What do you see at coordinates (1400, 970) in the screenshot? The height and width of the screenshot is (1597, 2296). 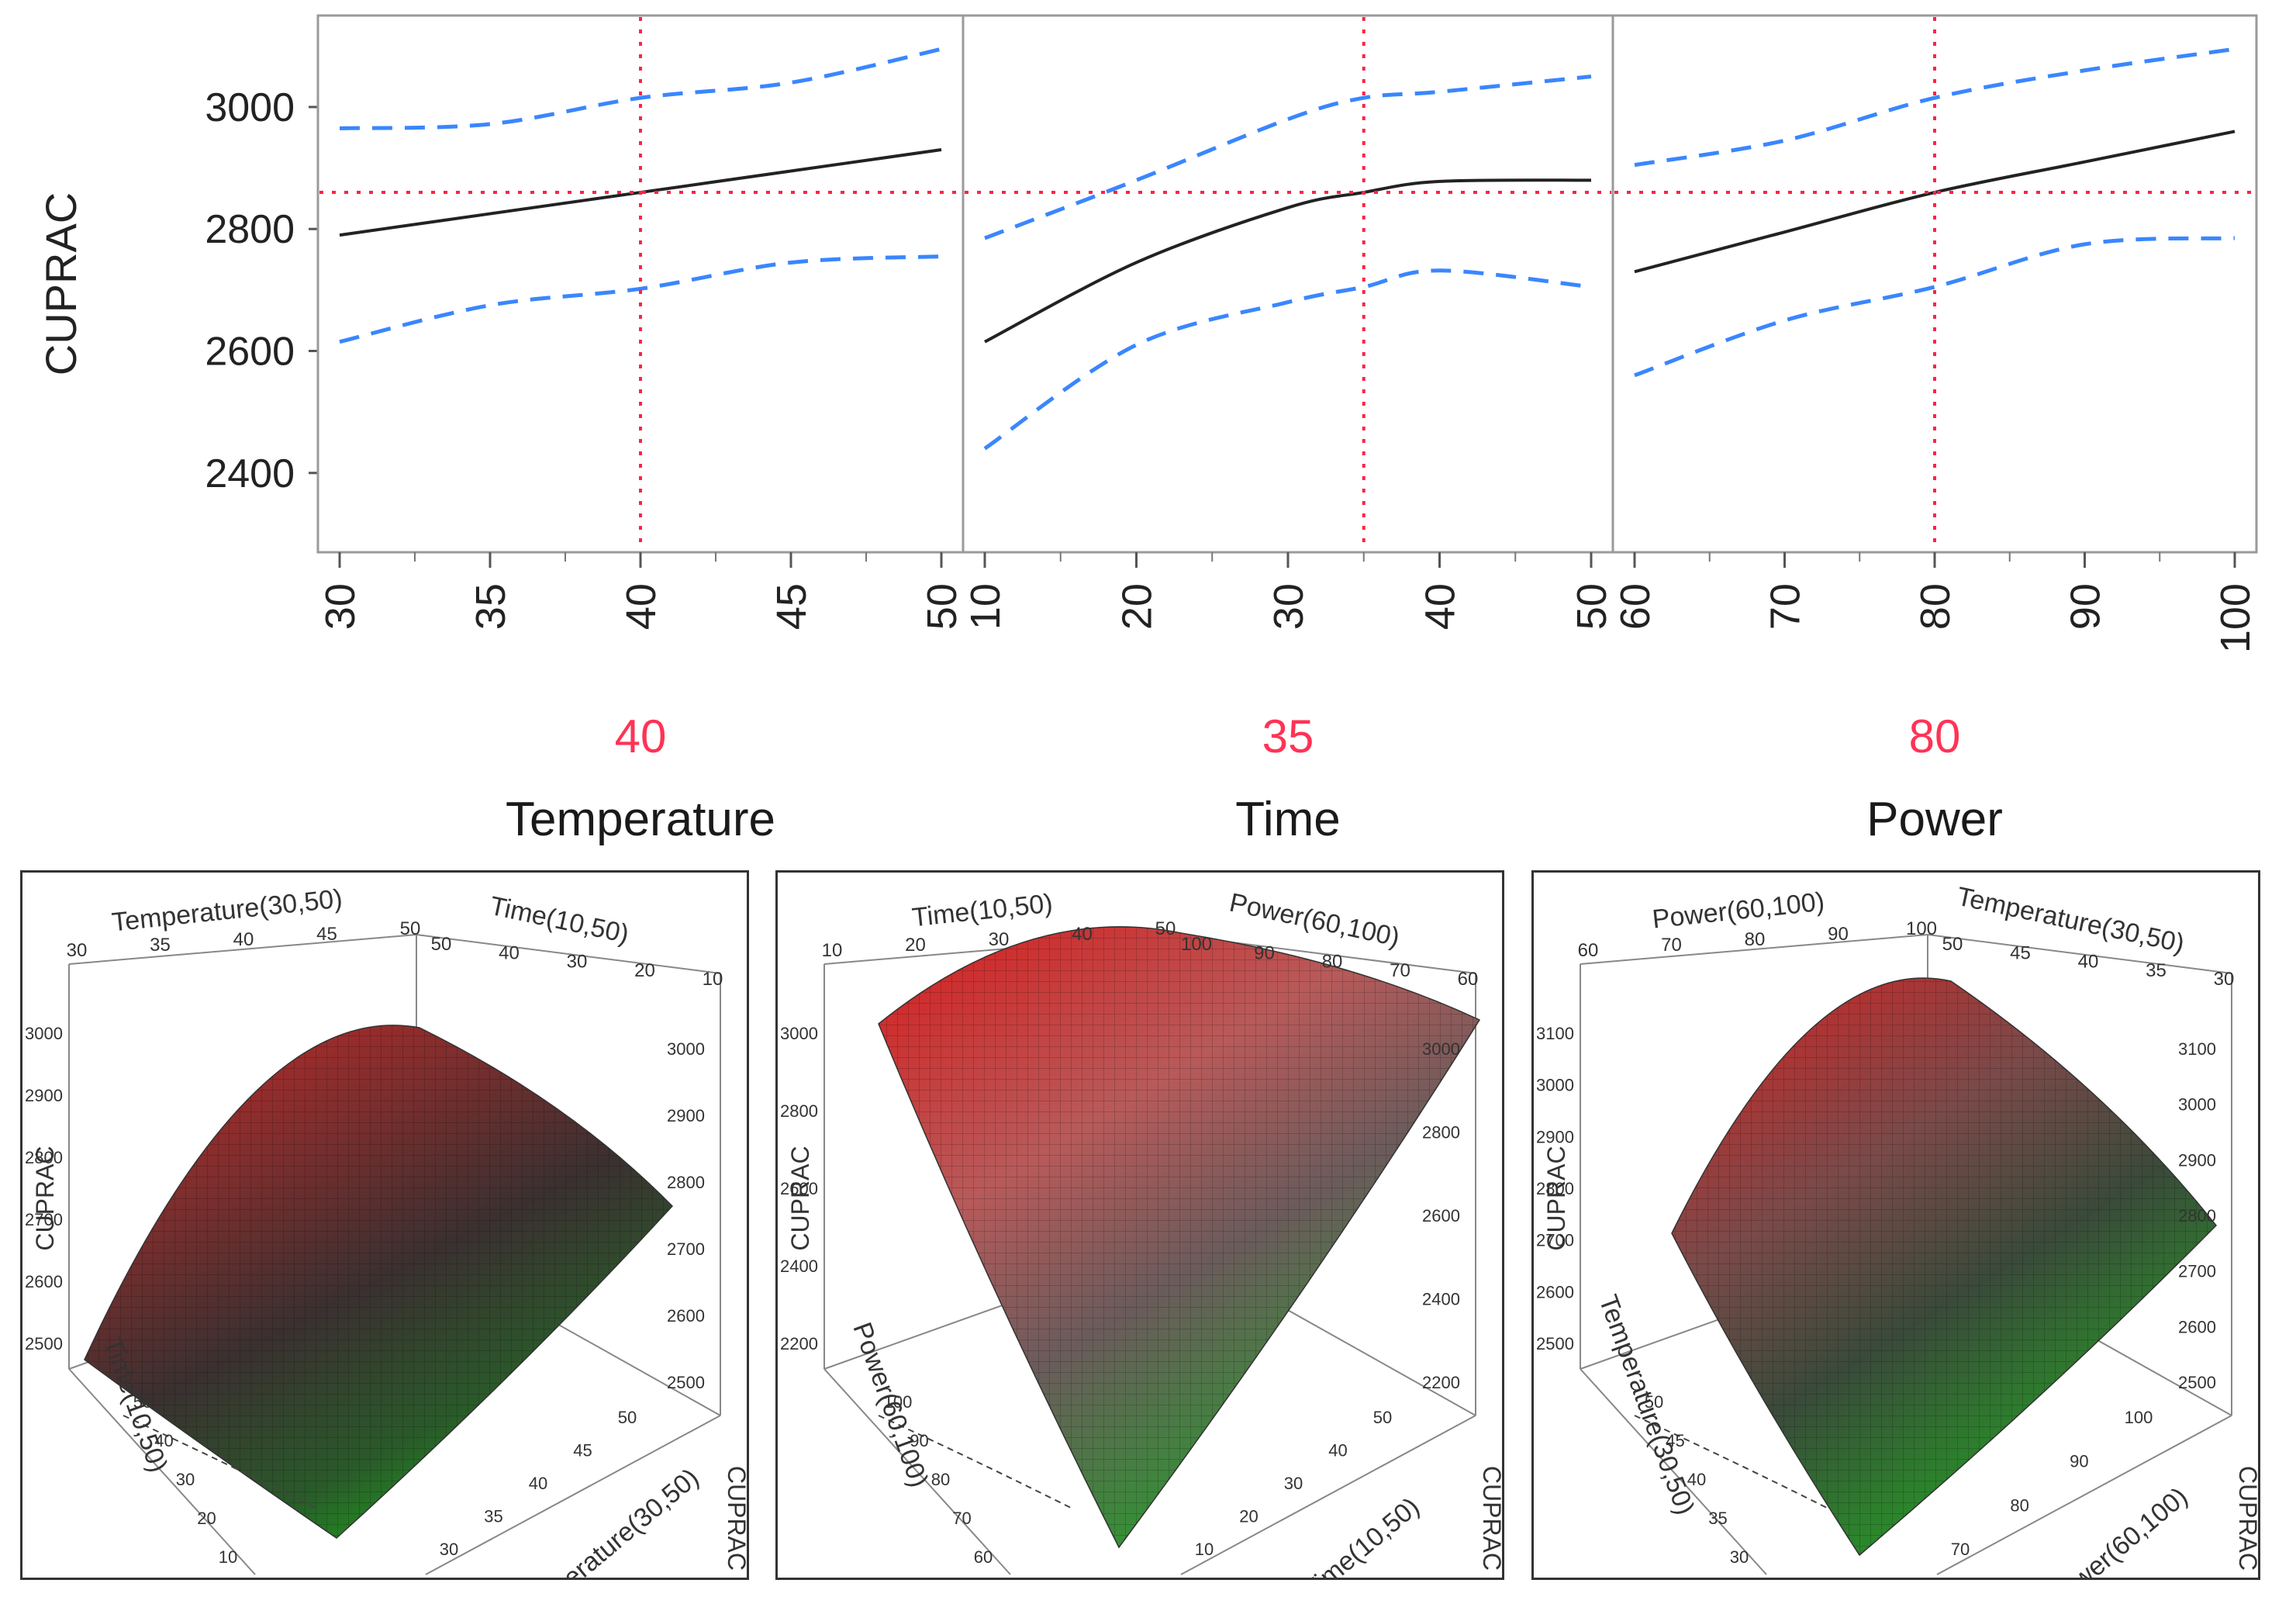 I see `top-right-tick-label: 70` at bounding box center [1400, 970].